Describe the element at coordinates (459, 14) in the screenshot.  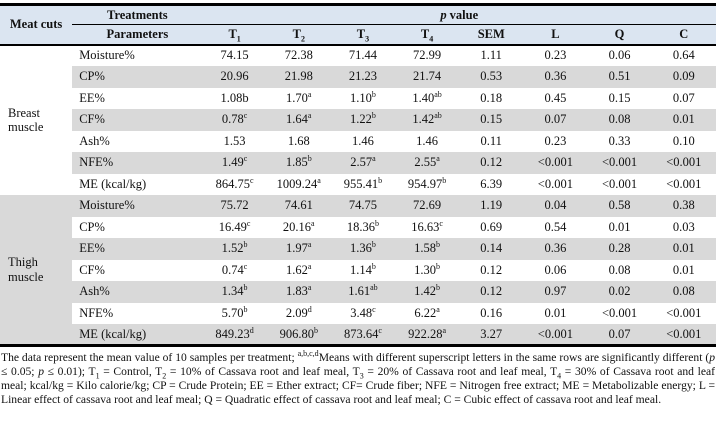
I see `p-value-header: p value` at that location.